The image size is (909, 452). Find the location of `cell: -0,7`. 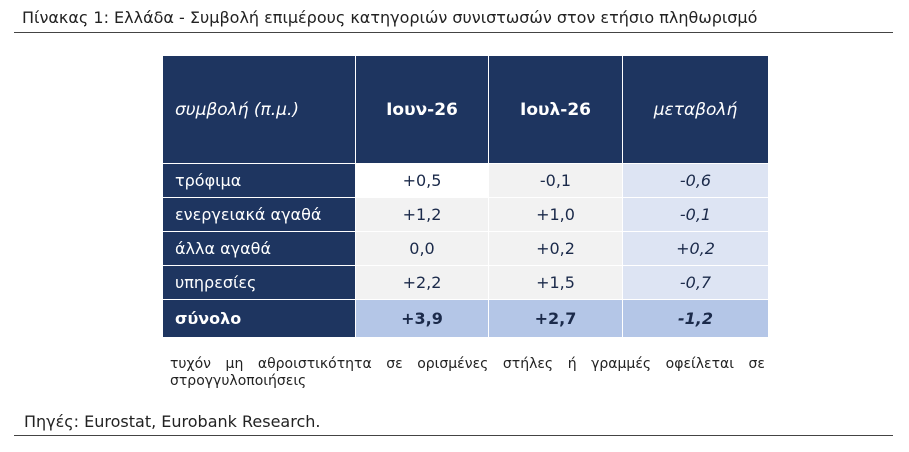

cell: -0,7 is located at coordinates (695, 282).